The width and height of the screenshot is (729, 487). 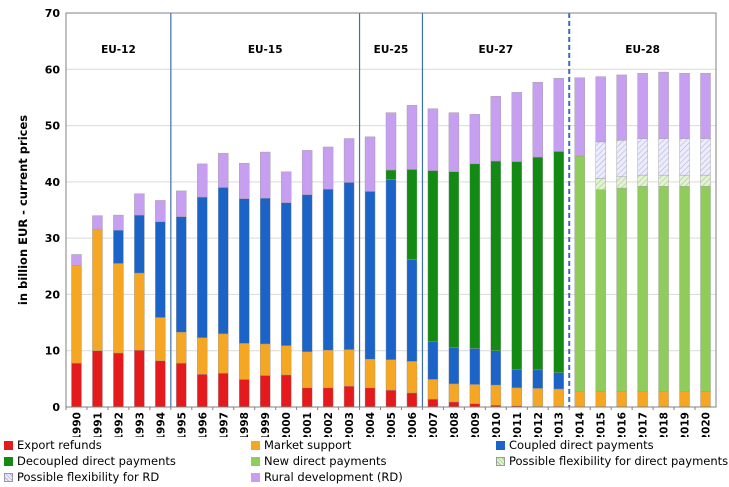 What do you see at coordinates (581, 445) in the screenshot?
I see `legend-label: Coupled direct payments` at bounding box center [581, 445].